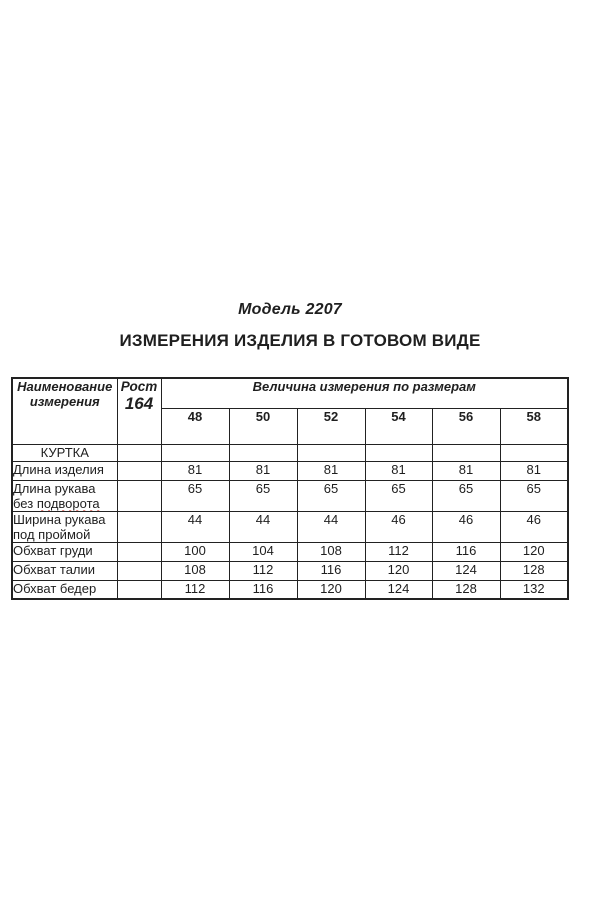 This screenshot has height=900, width=600. I want to click on table-row-length: Длина изделия 81 81 81 81 81 81, so click(290, 470).